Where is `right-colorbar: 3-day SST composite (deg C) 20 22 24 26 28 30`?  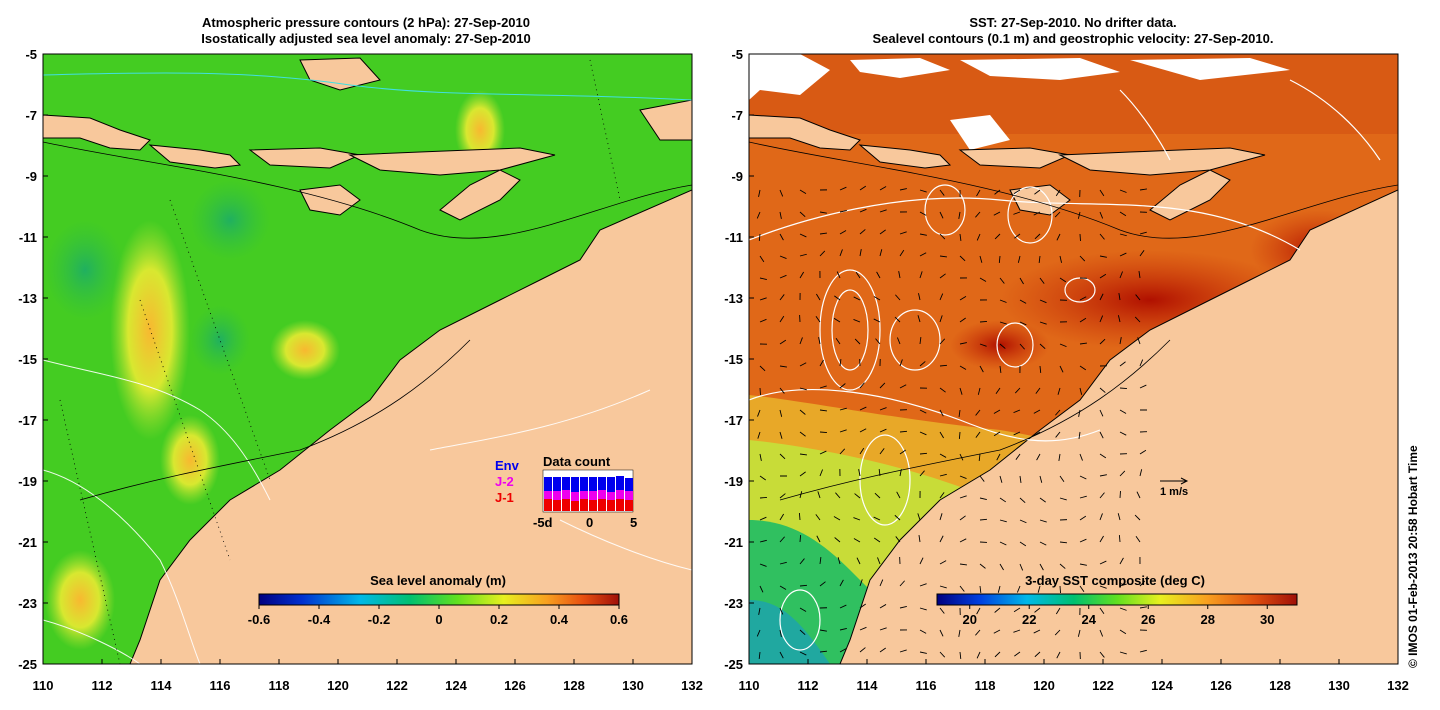 right-colorbar: 3-day SST composite (deg C) 20 22 24 26 28 30 is located at coordinates (1117, 600).